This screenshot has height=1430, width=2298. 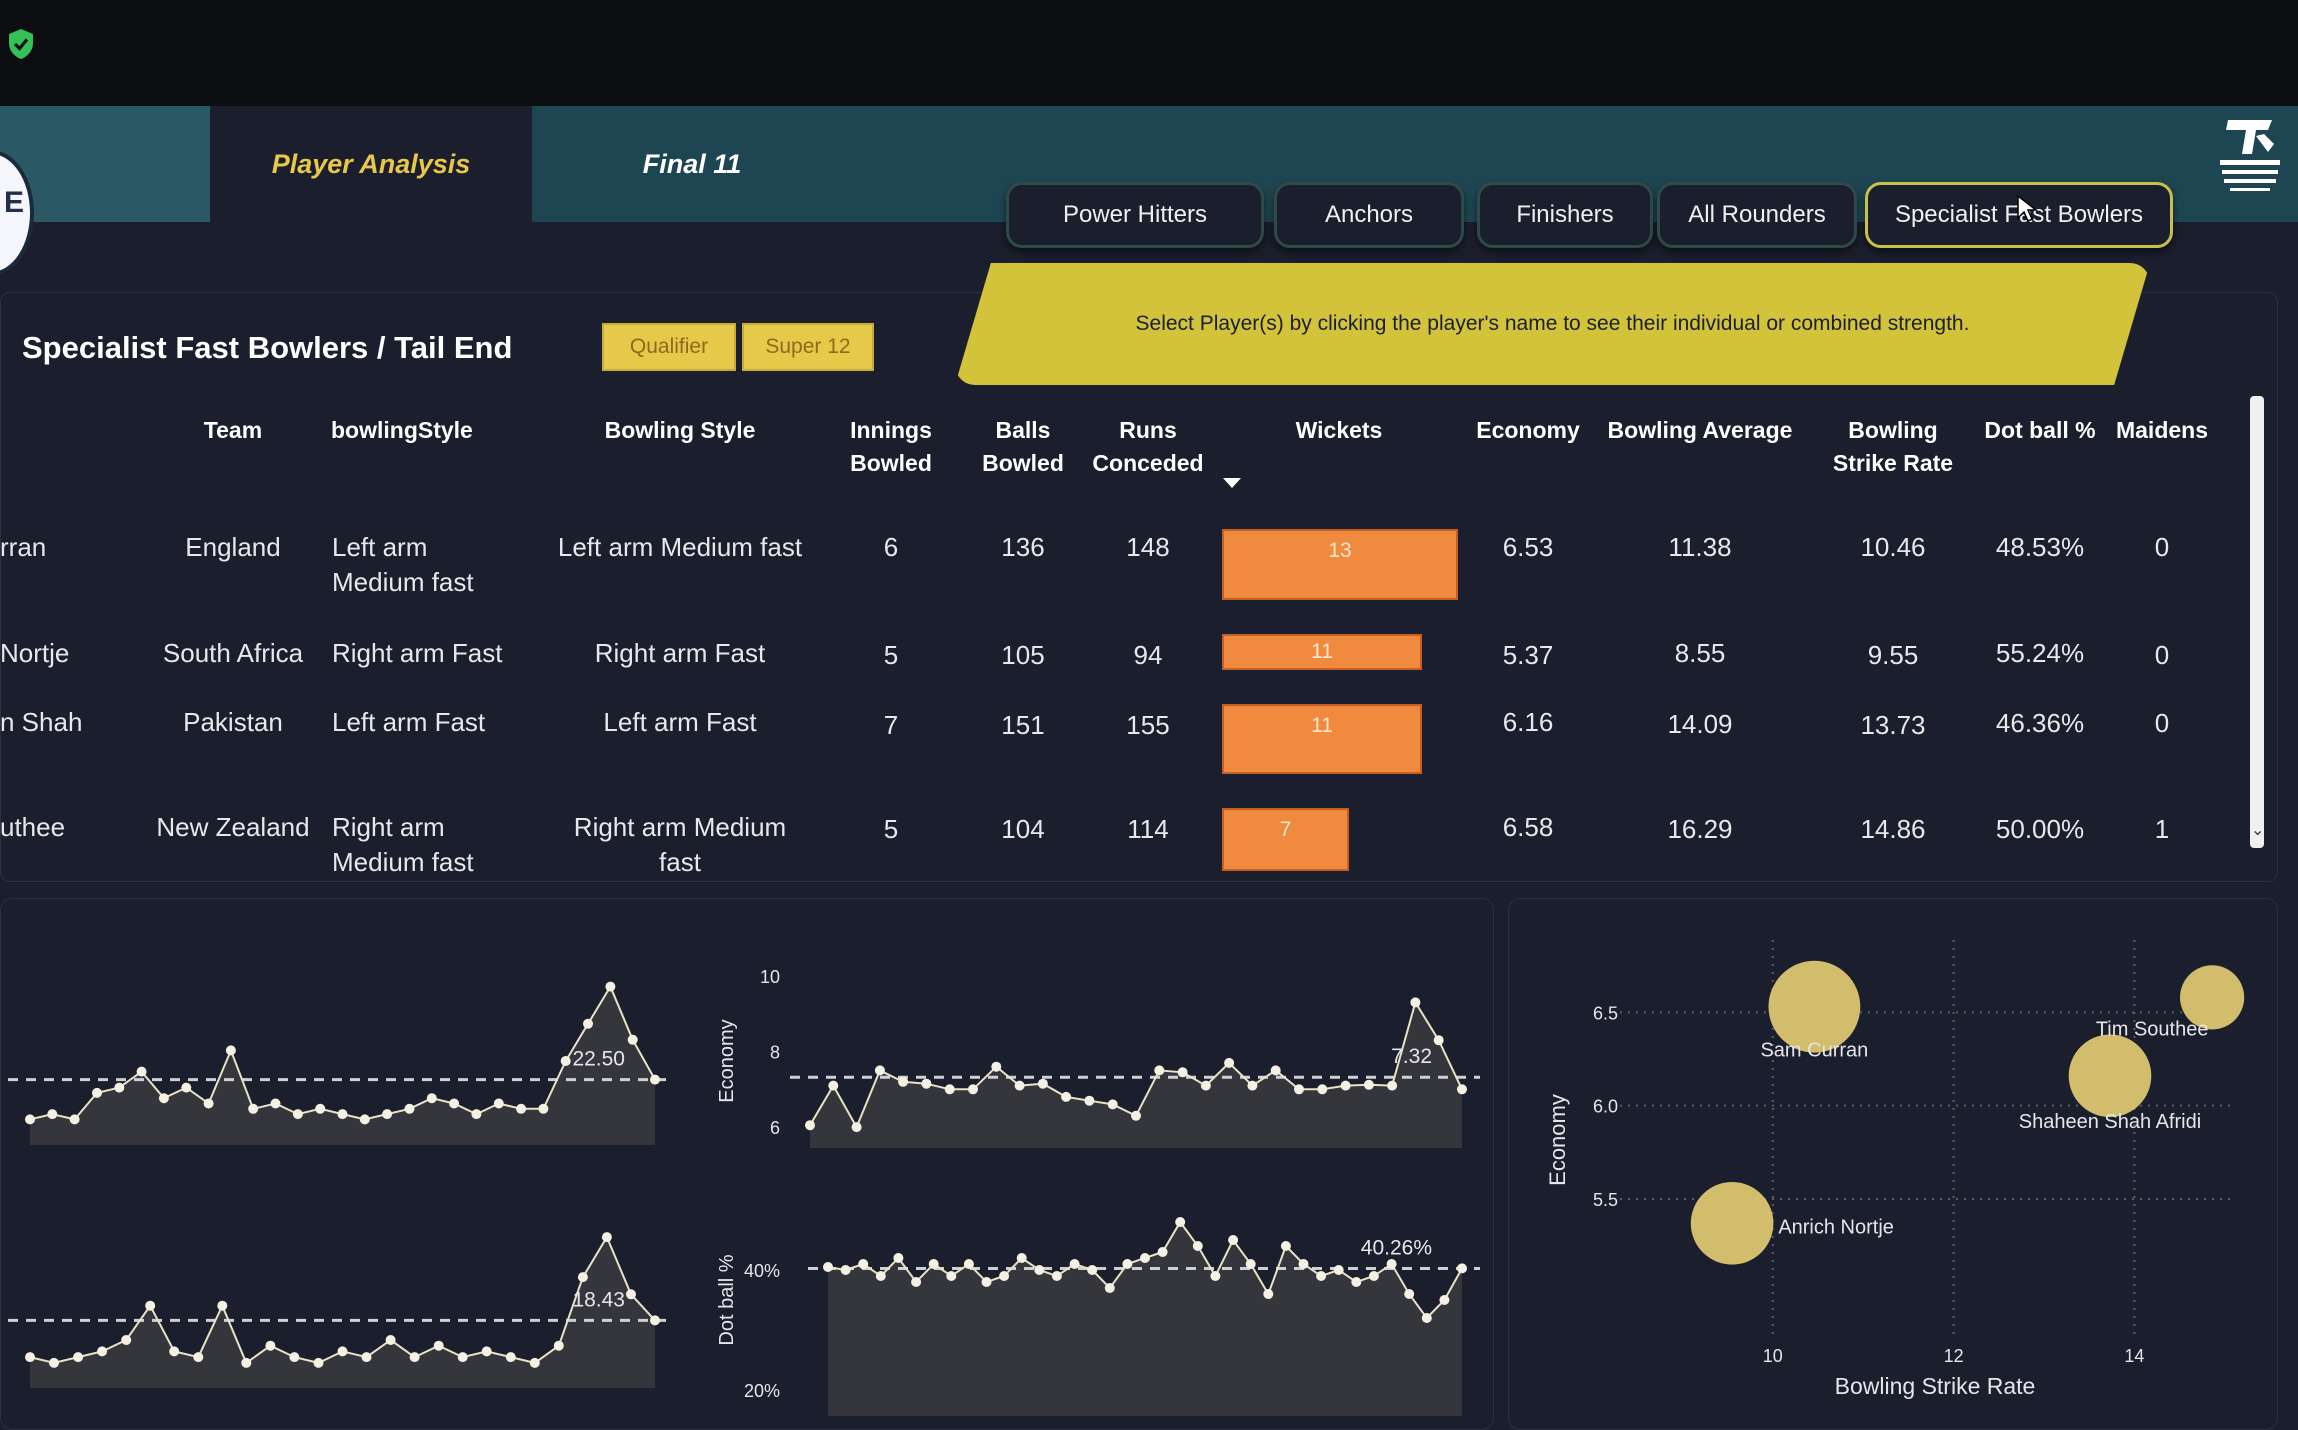 I want to click on header-team: Team, so click(x=233, y=430).